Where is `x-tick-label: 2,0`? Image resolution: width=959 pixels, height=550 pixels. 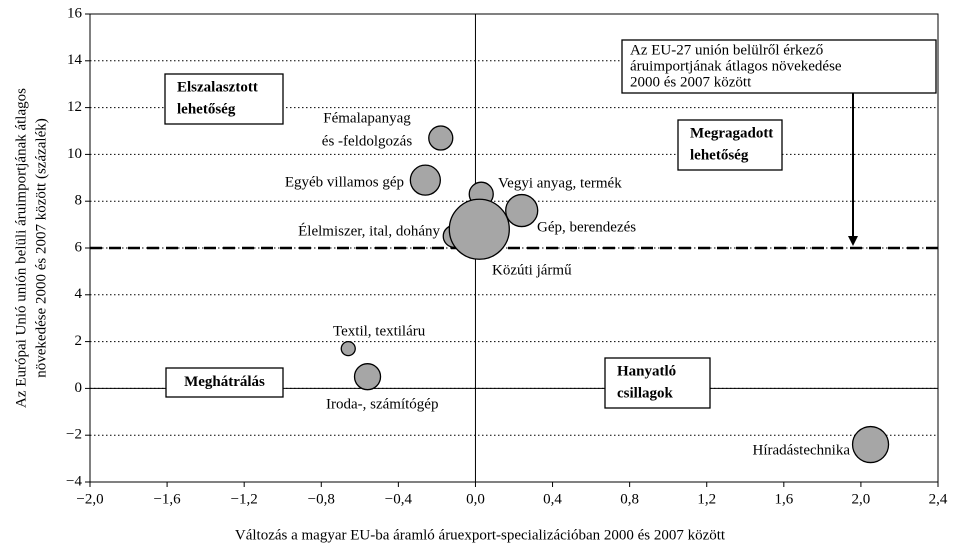 x-tick-label: 2,0 is located at coordinates (861, 499).